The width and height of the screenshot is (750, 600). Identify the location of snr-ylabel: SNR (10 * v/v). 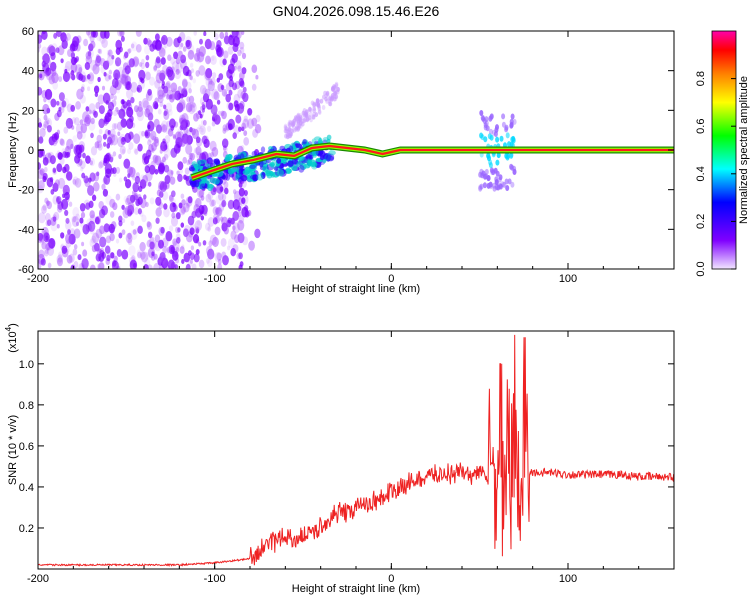
(13, 450).